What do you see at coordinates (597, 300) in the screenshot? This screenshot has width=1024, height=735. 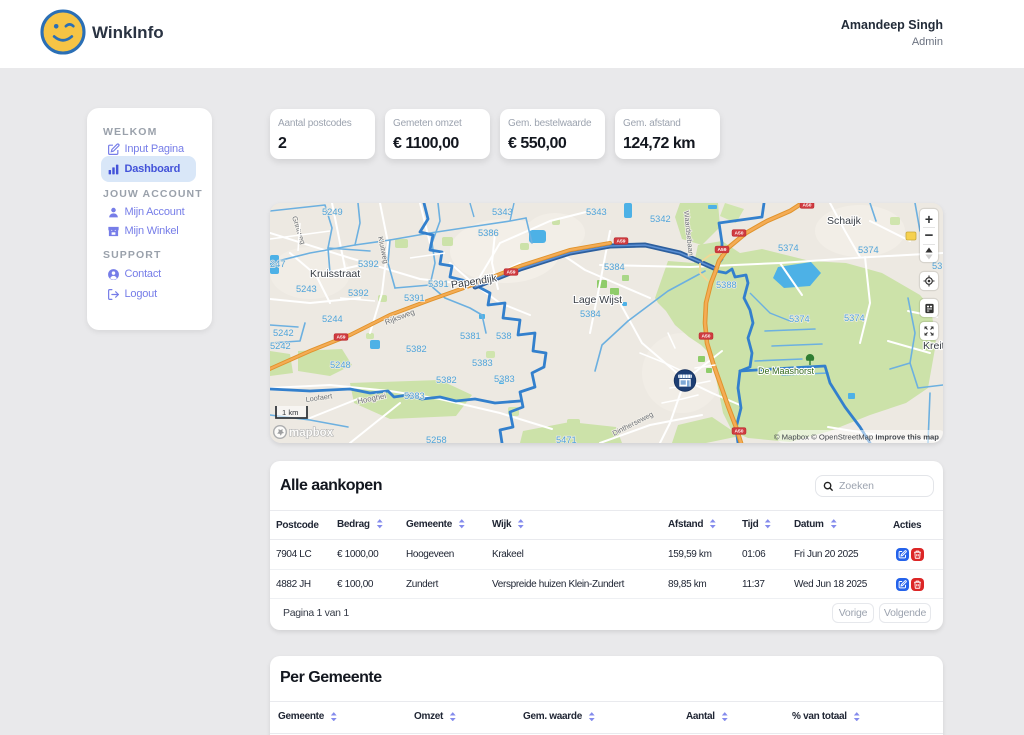 I see `svg-text: Lage Wijst` at bounding box center [597, 300].